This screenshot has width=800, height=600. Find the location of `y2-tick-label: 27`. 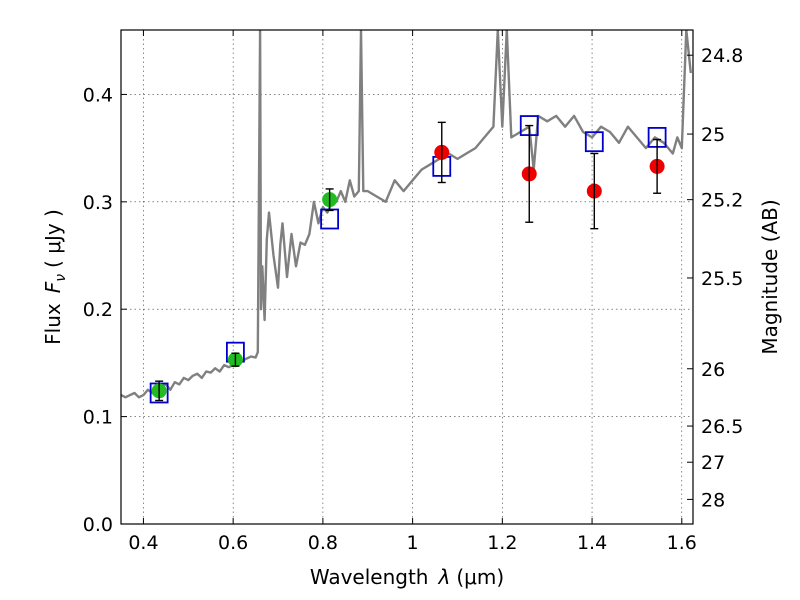

y2-tick-label: 27 is located at coordinates (713, 463).